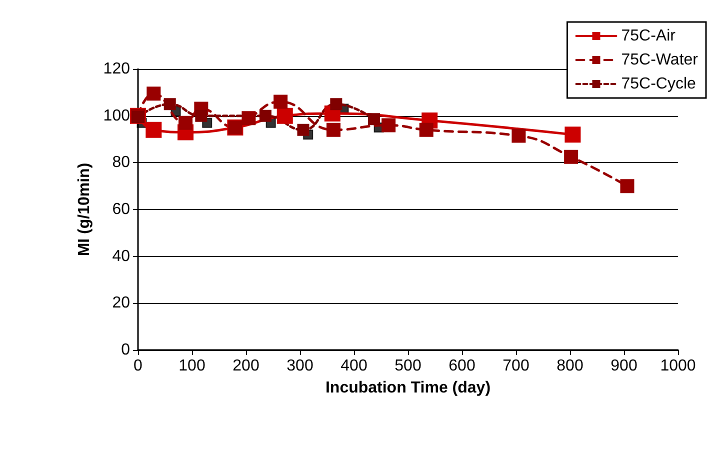  I want to click on legend-label: 75C-Air, so click(648, 36).